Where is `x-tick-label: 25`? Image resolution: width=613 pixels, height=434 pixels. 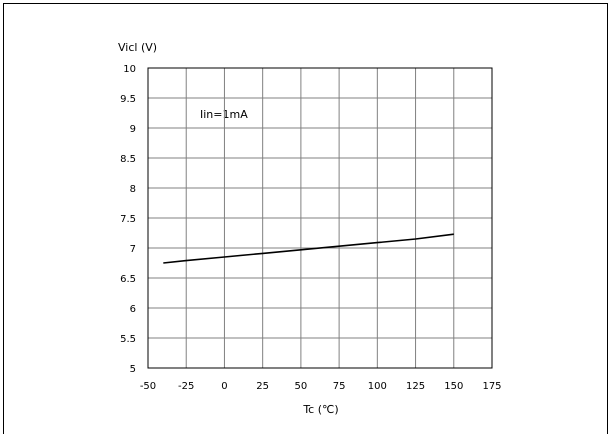 x-tick-label: 25 is located at coordinates (262, 386).